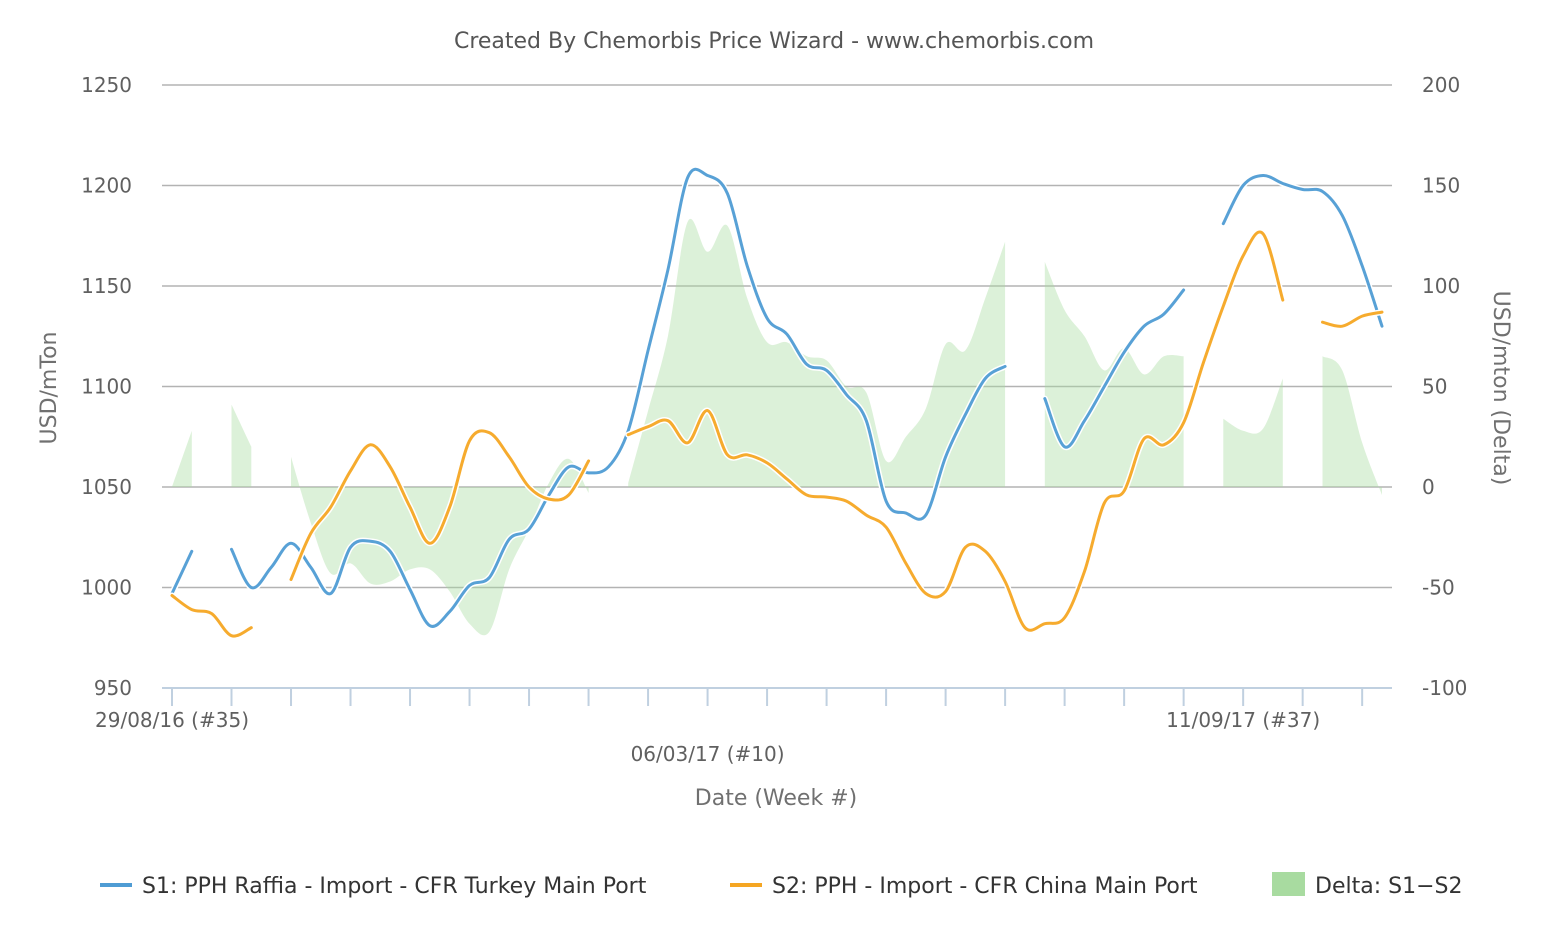 The width and height of the screenshot is (1552, 930). Describe the element at coordinates (1288, 884) in the screenshot. I see `legend-area-symbol` at that location.